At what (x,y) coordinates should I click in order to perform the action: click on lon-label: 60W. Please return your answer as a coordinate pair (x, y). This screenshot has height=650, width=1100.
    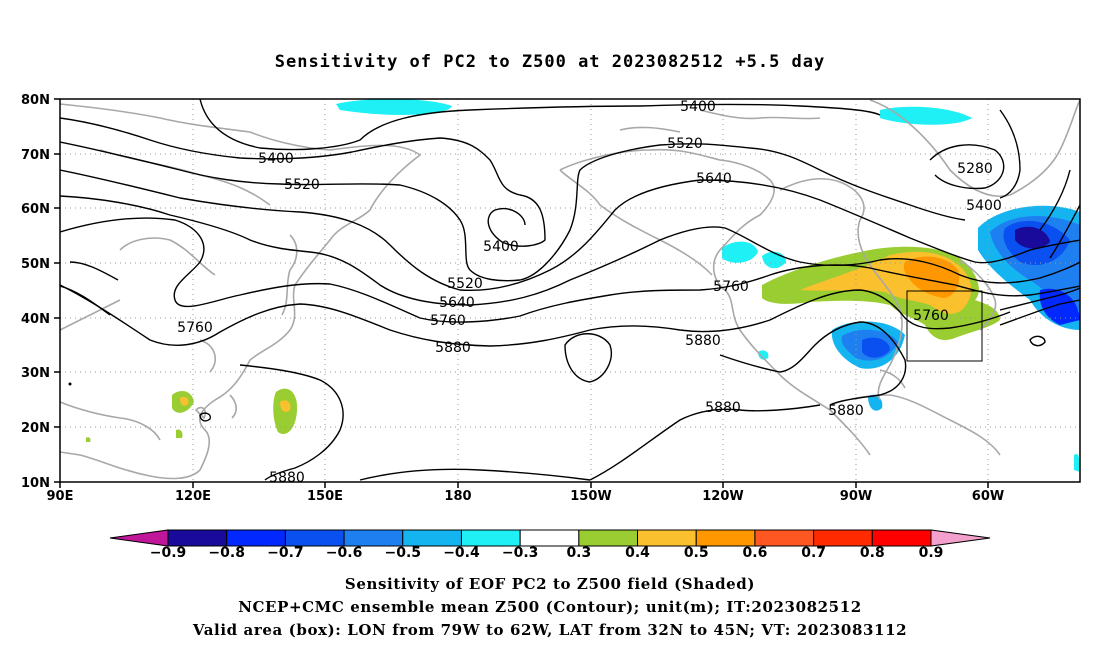
    Looking at the image, I should click on (988, 496).